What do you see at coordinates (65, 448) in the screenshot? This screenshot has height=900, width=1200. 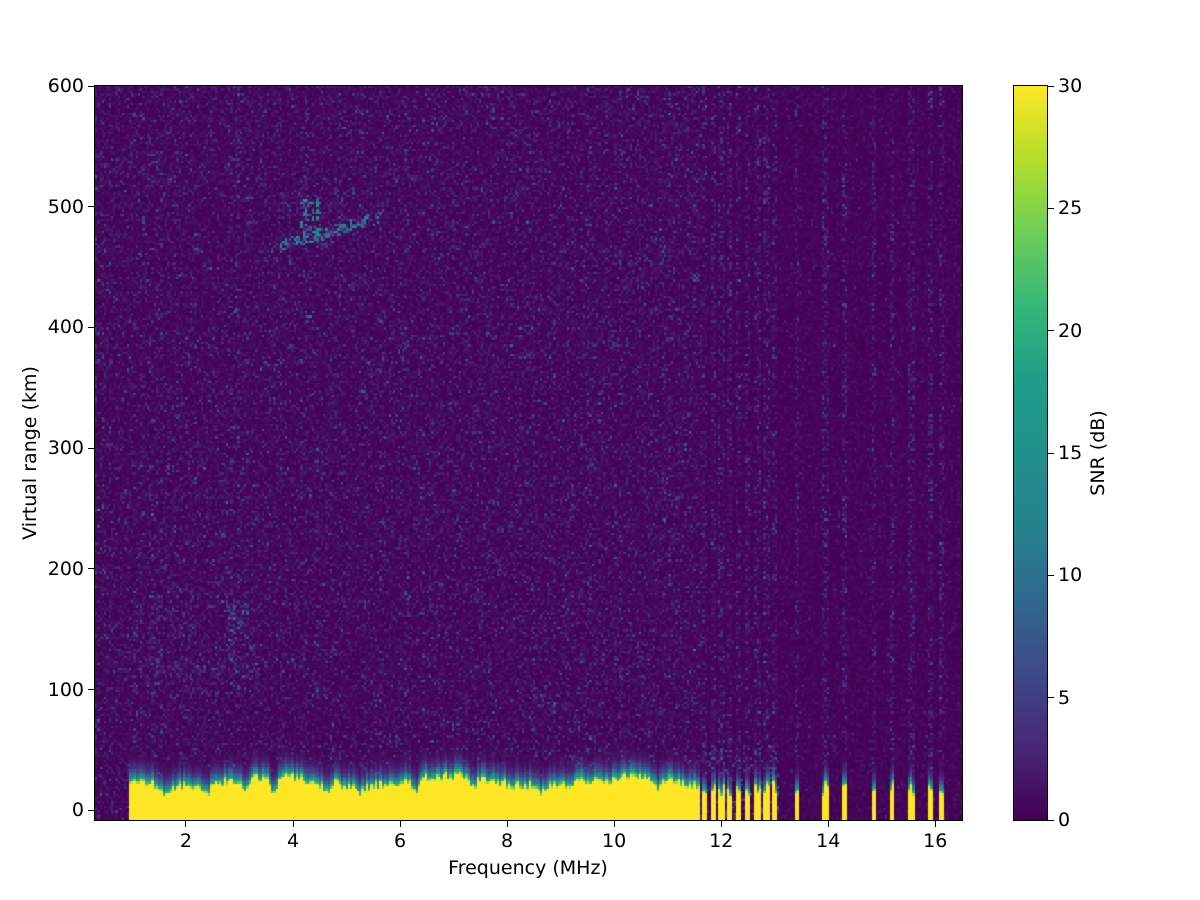 I see `y-tick-label: 300` at bounding box center [65, 448].